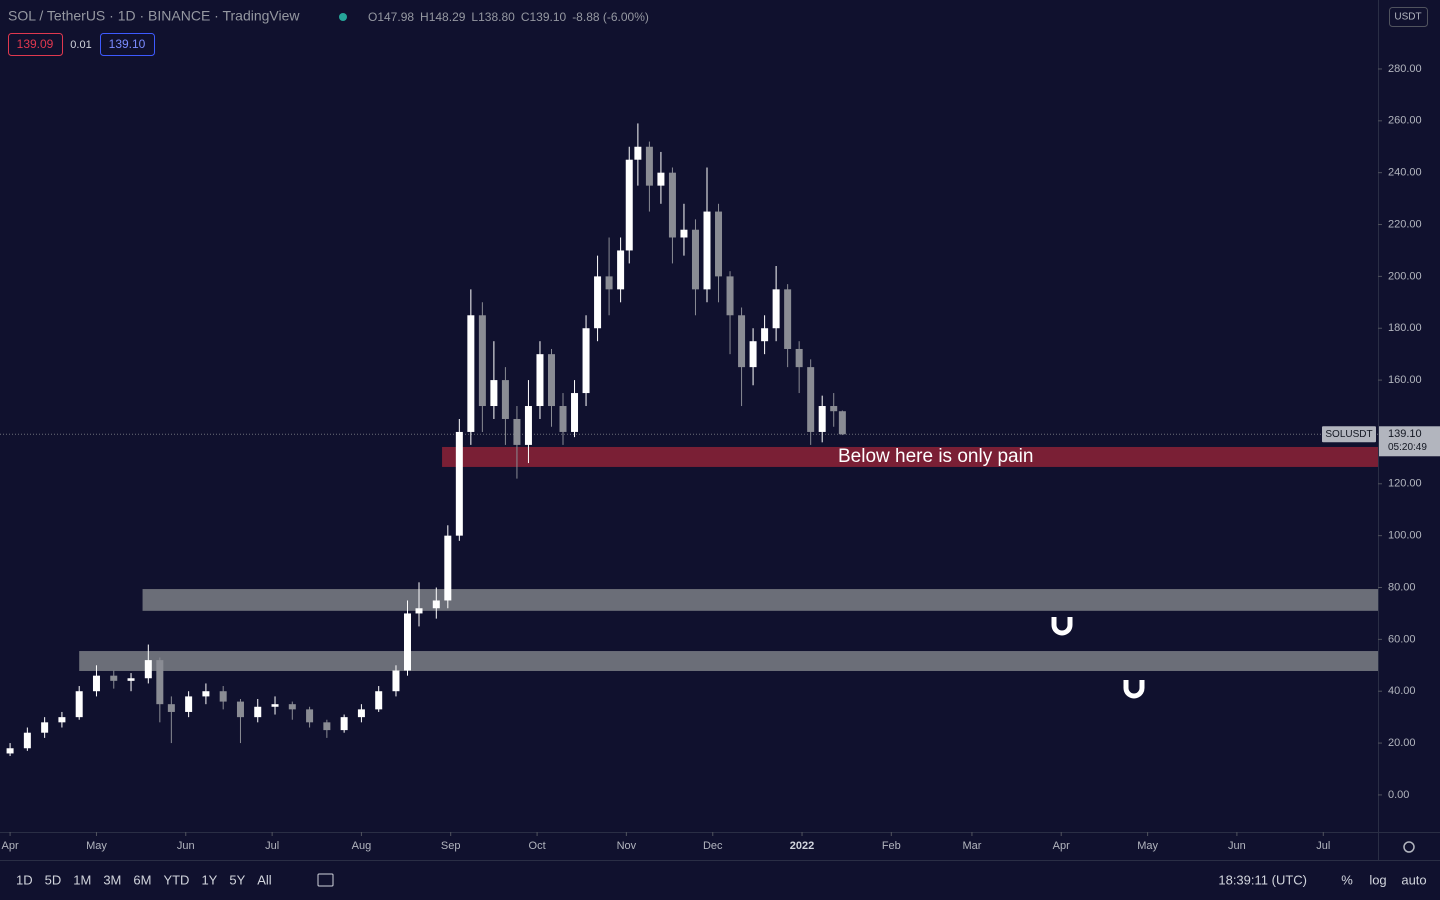  Describe the element at coordinates (209, 879) in the screenshot. I see `range-button: 1Y` at that location.